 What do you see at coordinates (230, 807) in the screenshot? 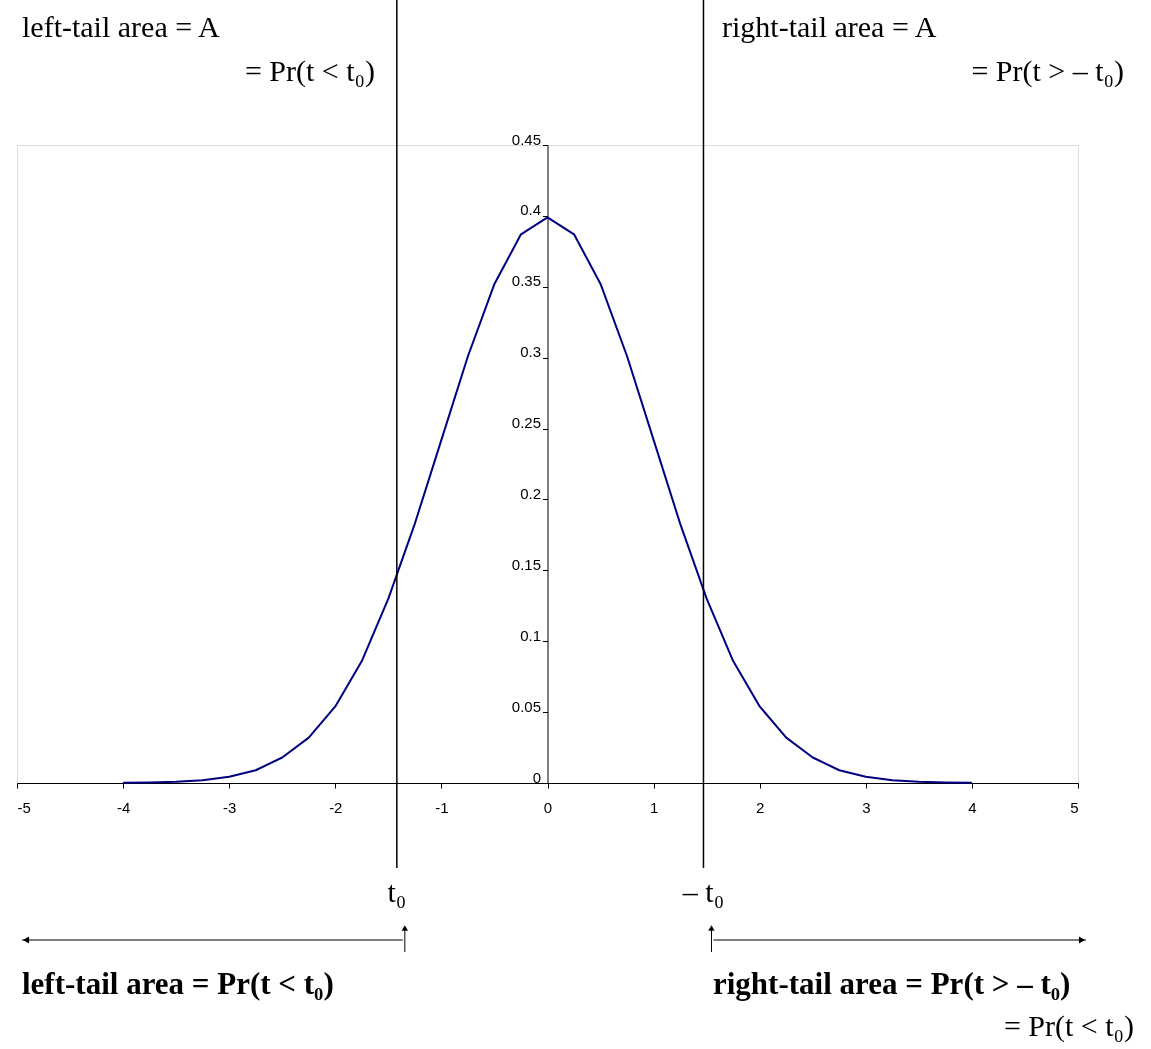
I see `x-tick-label: -3` at bounding box center [230, 807].